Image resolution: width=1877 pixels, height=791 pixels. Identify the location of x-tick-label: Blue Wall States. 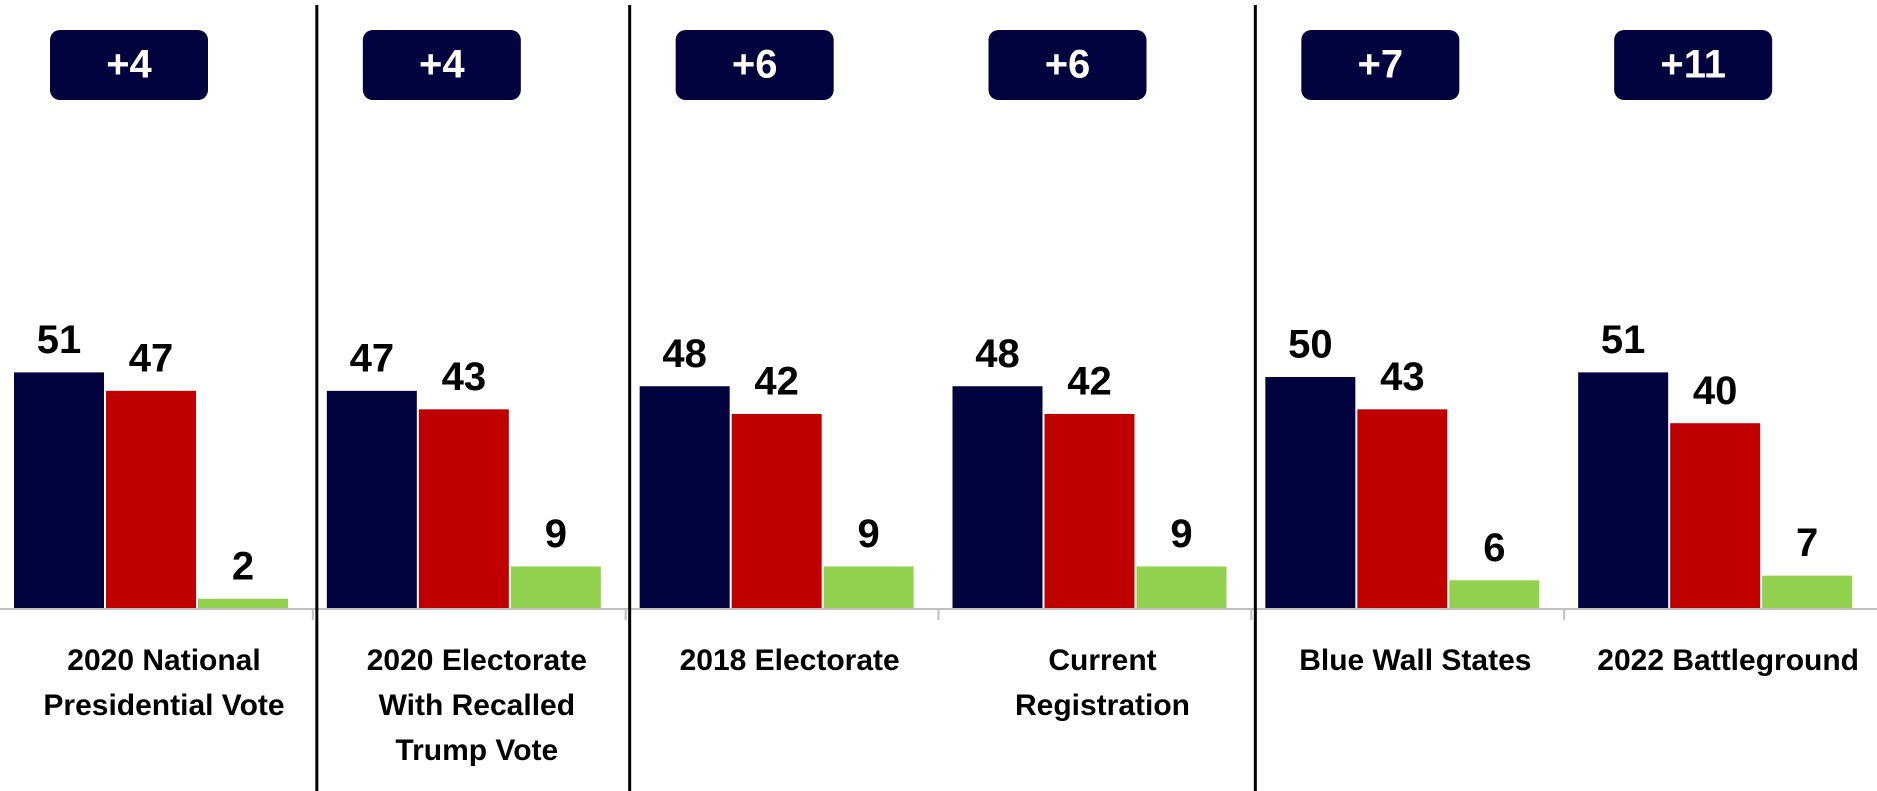
(1415, 660).